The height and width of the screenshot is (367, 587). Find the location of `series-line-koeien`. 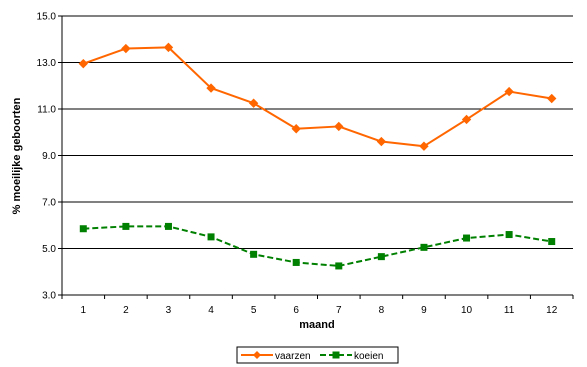

series-line-koeien is located at coordinates (317, 246).